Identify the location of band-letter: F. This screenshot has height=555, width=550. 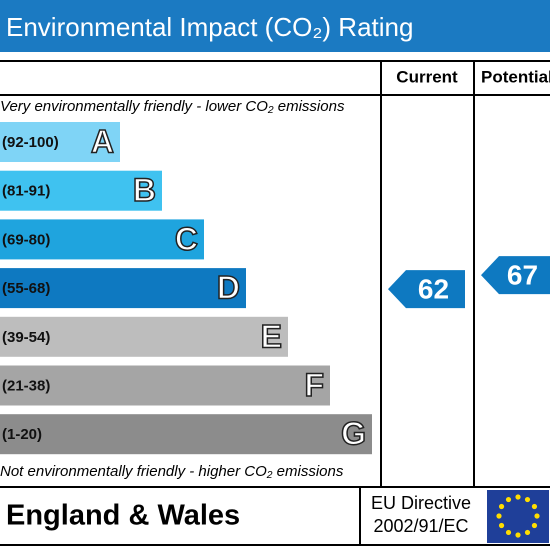
(314, 385).